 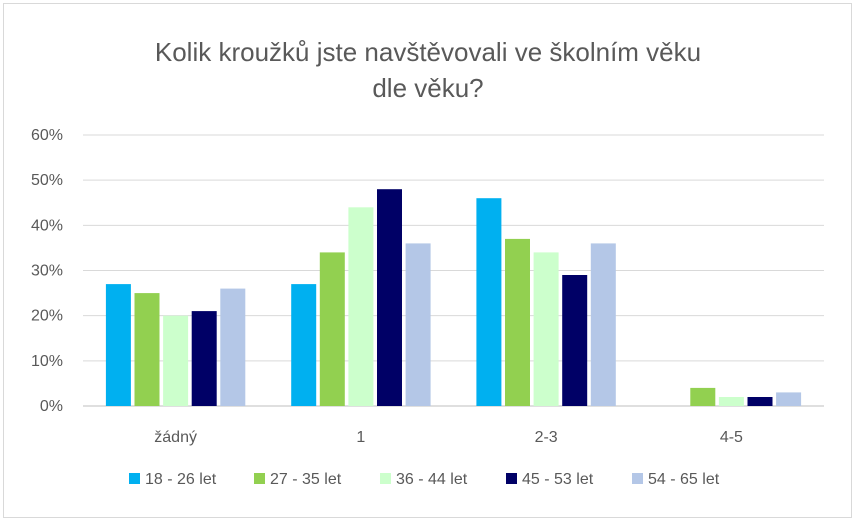 I want to click on y-tick-label: 20%, so click(x=47, y=316).